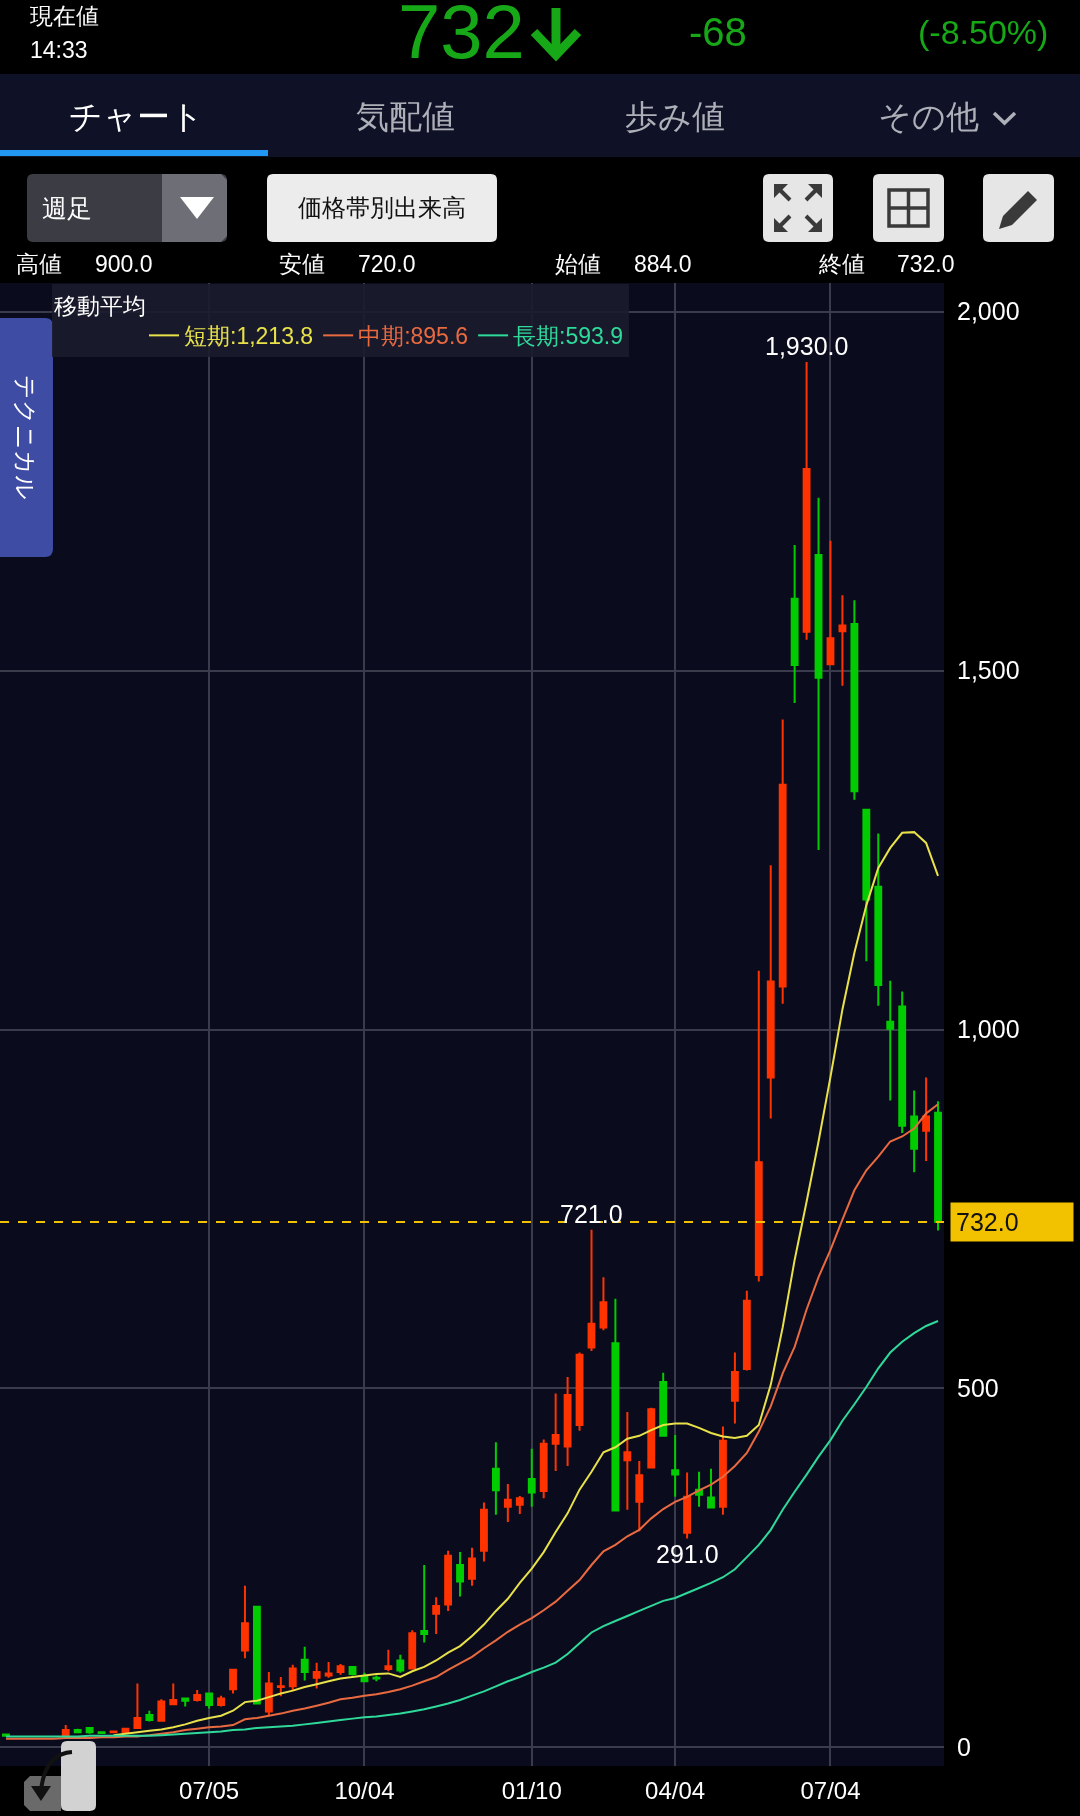 The width and height of the screenshot is (1080, 1816). I want to click on legend-label: 長期:593.9, so click(568, 336).